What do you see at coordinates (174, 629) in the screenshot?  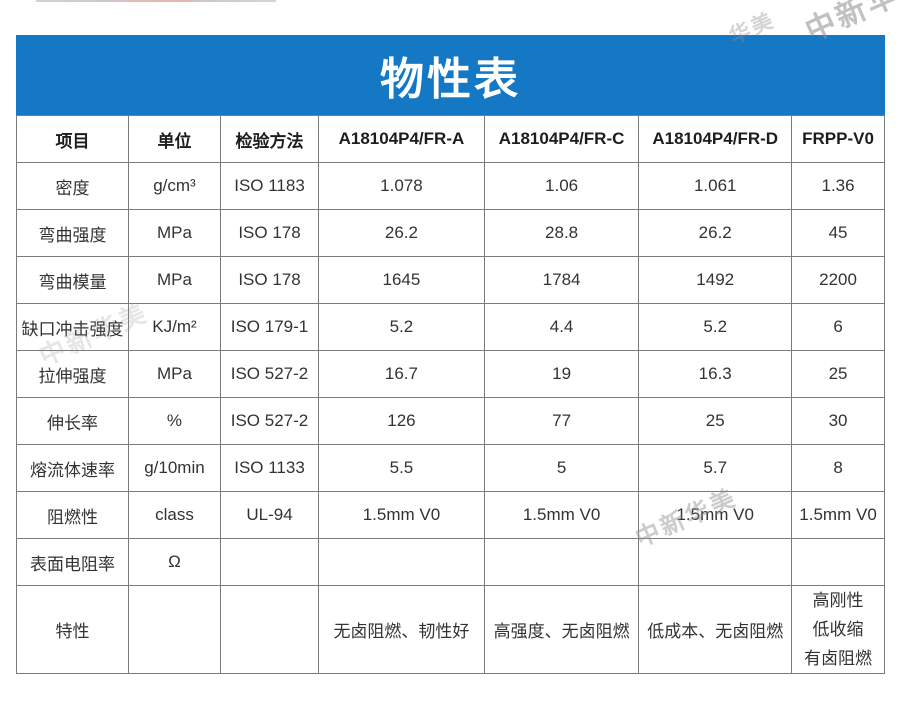 I see `cell-unit` at bounding box center [174, 629].